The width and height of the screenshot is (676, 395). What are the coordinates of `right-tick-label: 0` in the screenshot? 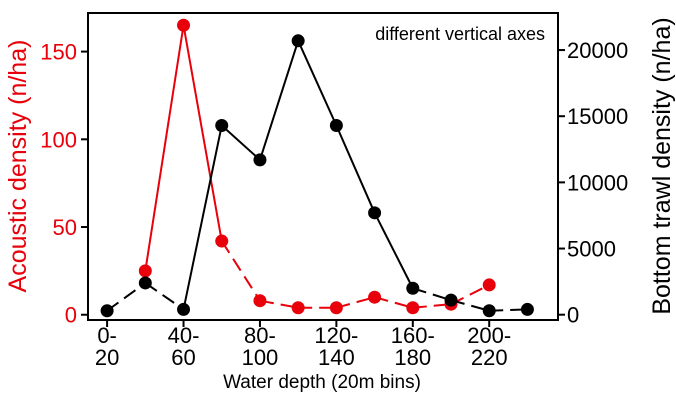 It's located at (573, 315).